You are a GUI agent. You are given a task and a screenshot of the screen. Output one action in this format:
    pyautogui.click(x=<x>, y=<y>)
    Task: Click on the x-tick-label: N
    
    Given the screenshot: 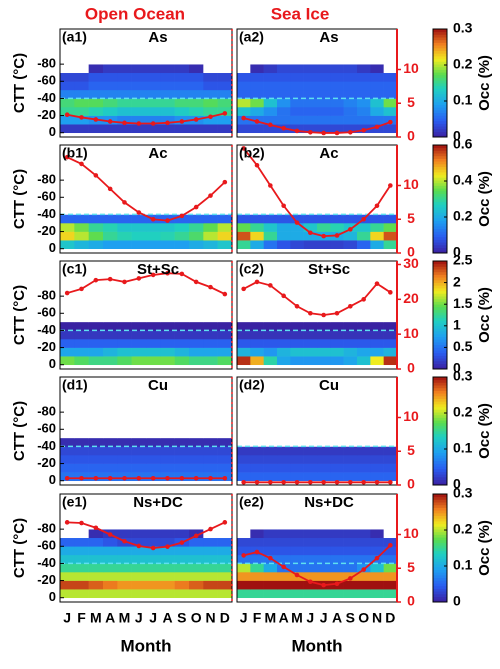 What is the action you would take?
    pyautogui.click(x=210, y=618)
    